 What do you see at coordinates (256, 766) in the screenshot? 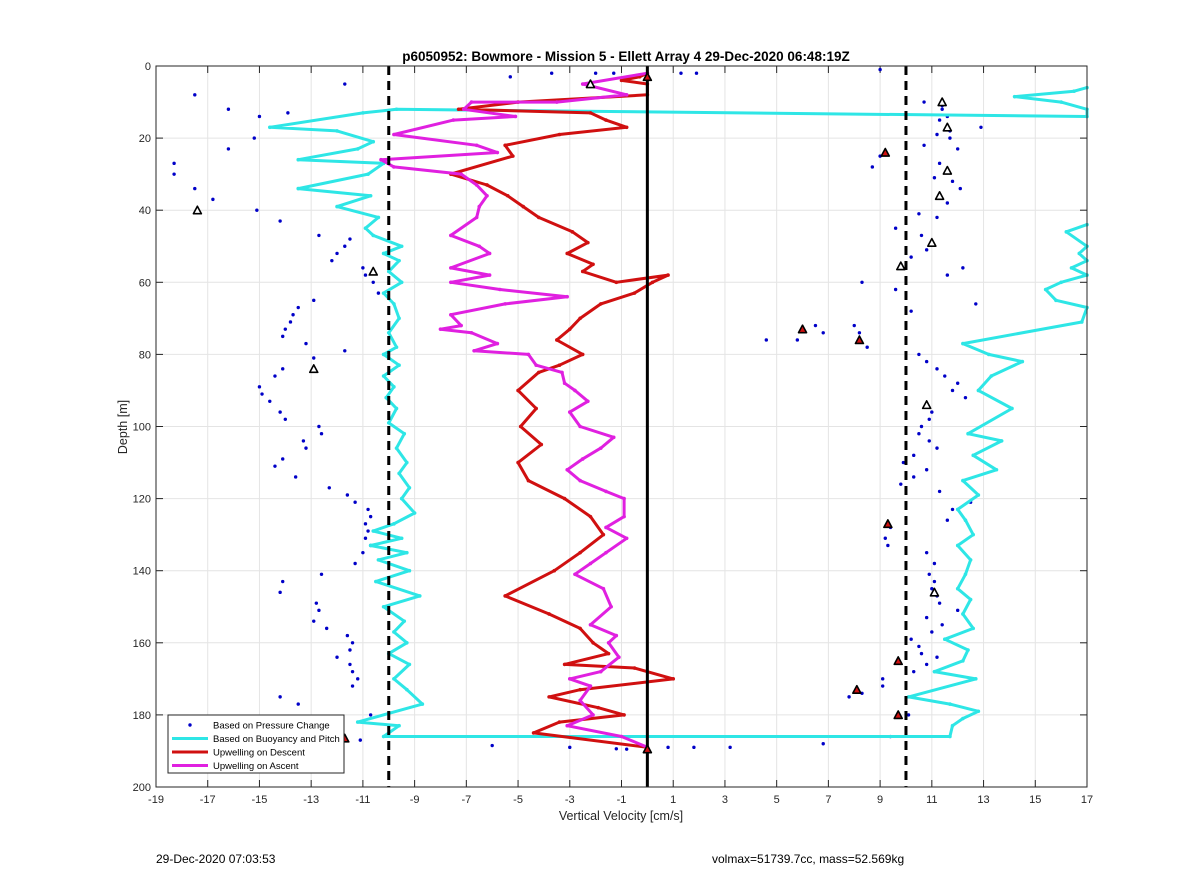
I see `legend-label: Upwelling on Ascent` at bounding box center [256, 766].